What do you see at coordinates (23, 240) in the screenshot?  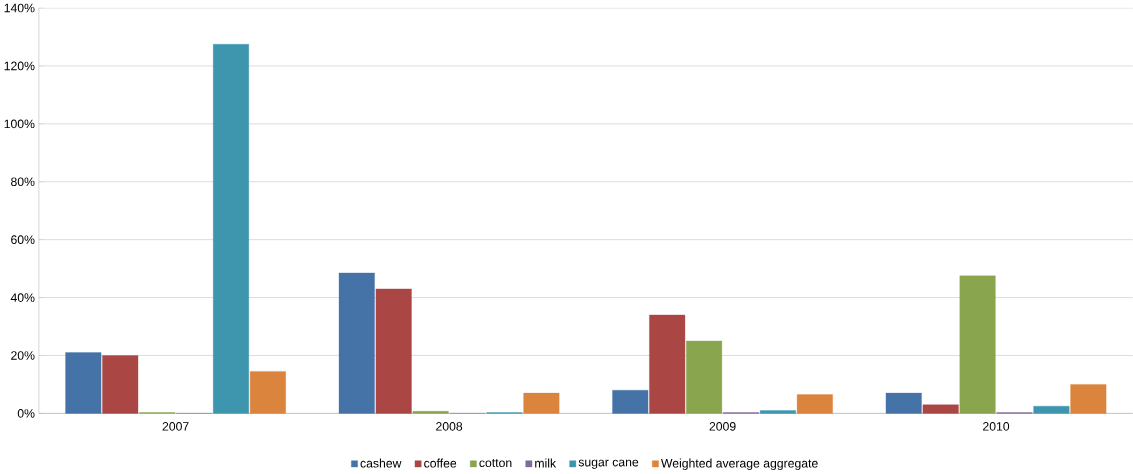 I see `y-tick-label: 60%` at bounding box center [23, 240].